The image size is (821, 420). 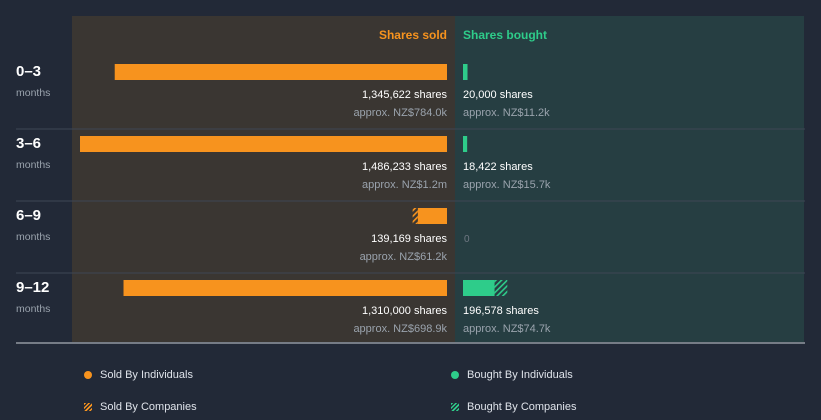 What do you see at coordinates (498, 95) in the screenshot?
I see `bought-shares-label: 20,000 shares` at bounding box center [498, 95].